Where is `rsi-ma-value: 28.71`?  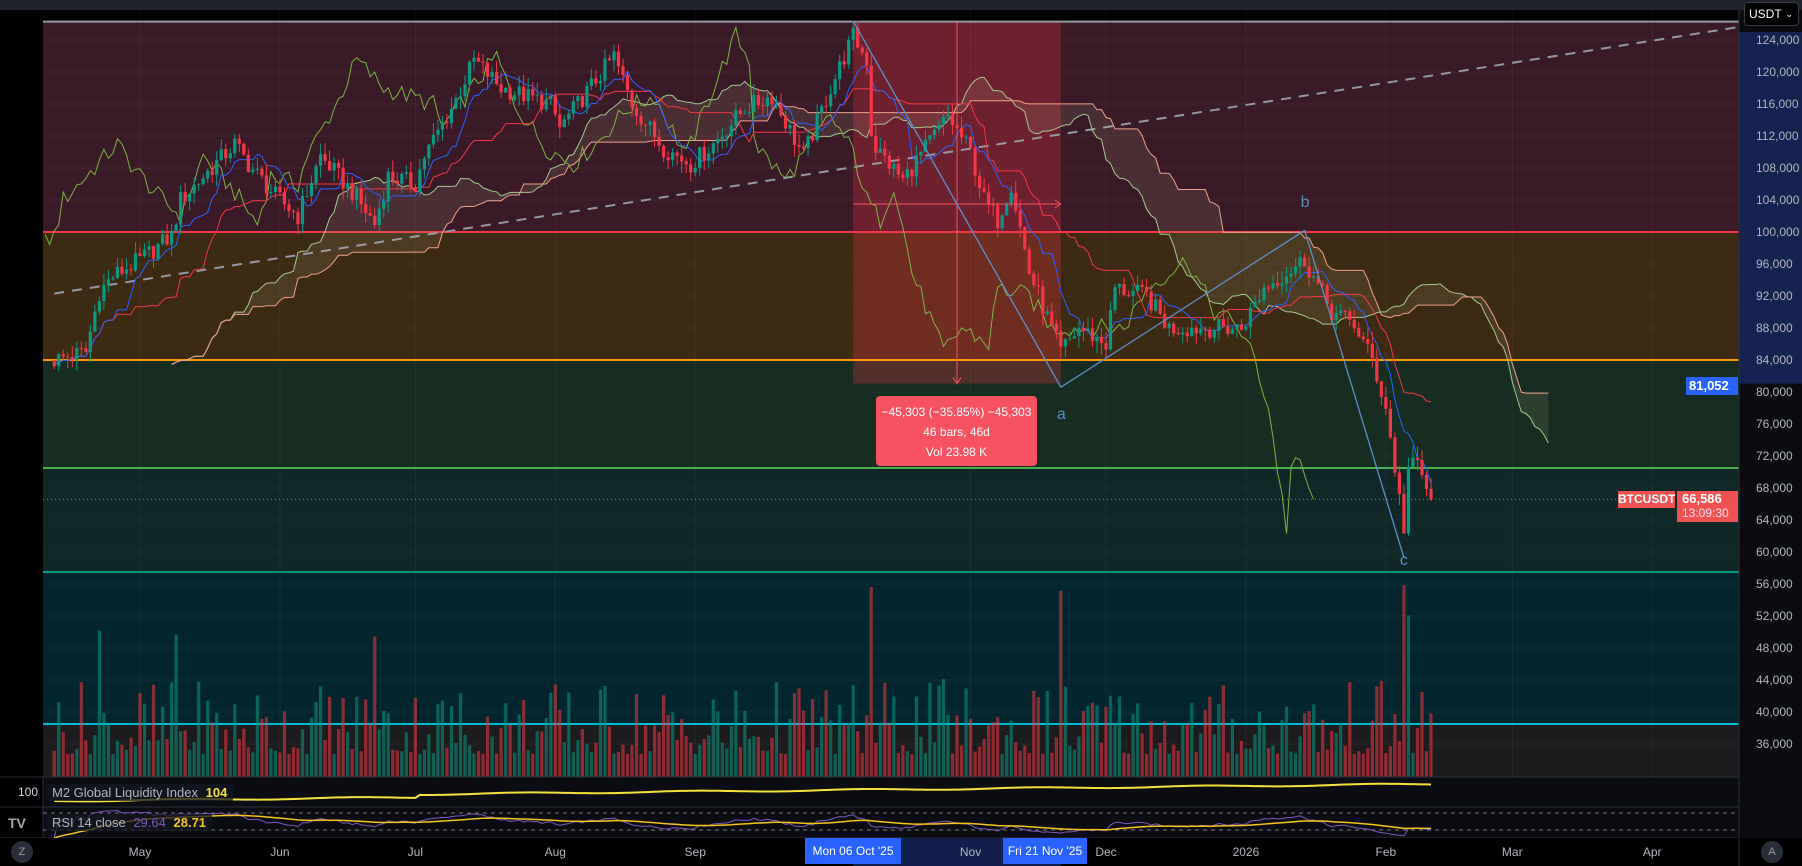 rsi-ma-value: 28.71 is located at coordinates (190, 822).